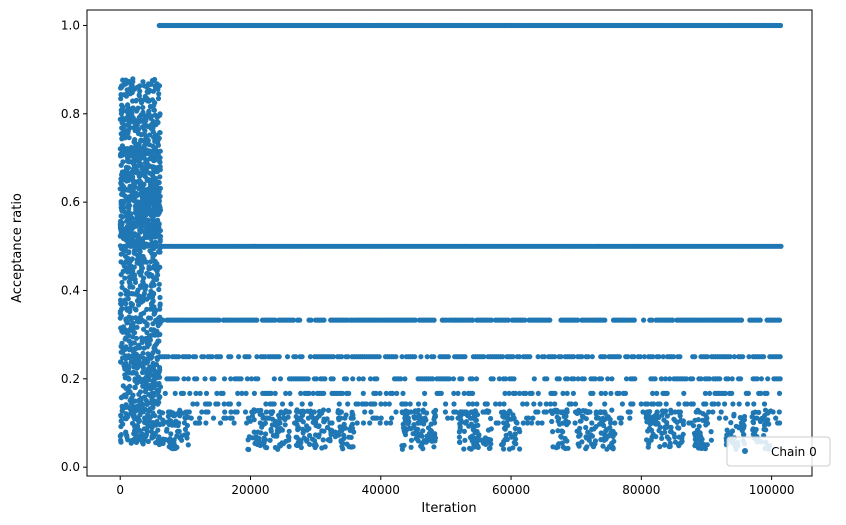  Describe the element at coordinates (17, 248) in the screenshot. I see `y-axis-label: Acceptance ratio` at that location.